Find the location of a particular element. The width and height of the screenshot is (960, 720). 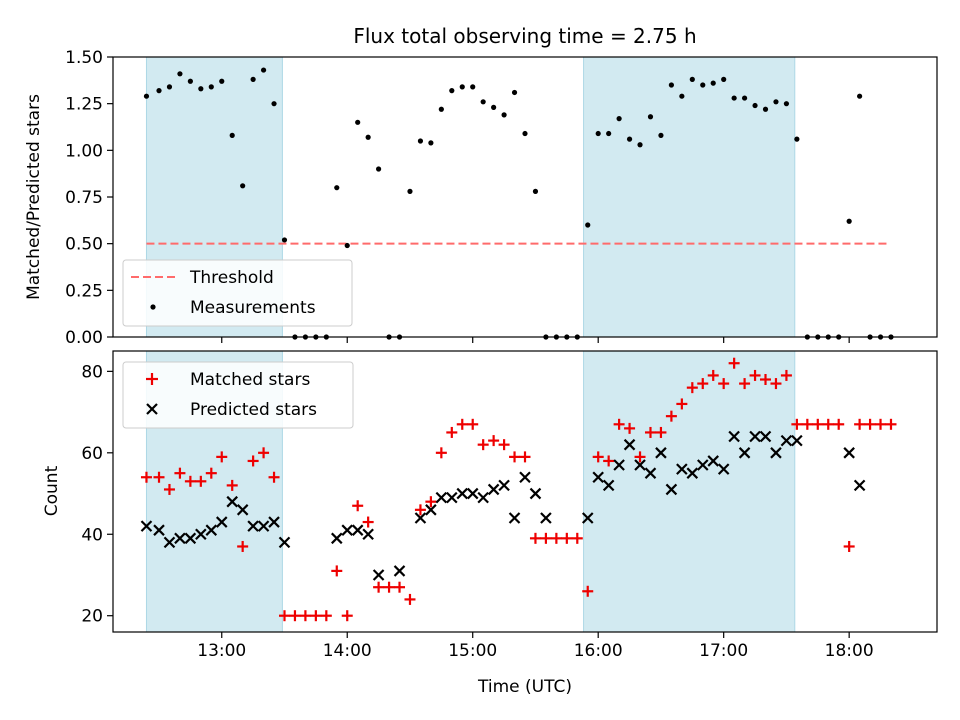

legend-matched-label: Matched stars is located at coordinates (250, 380).